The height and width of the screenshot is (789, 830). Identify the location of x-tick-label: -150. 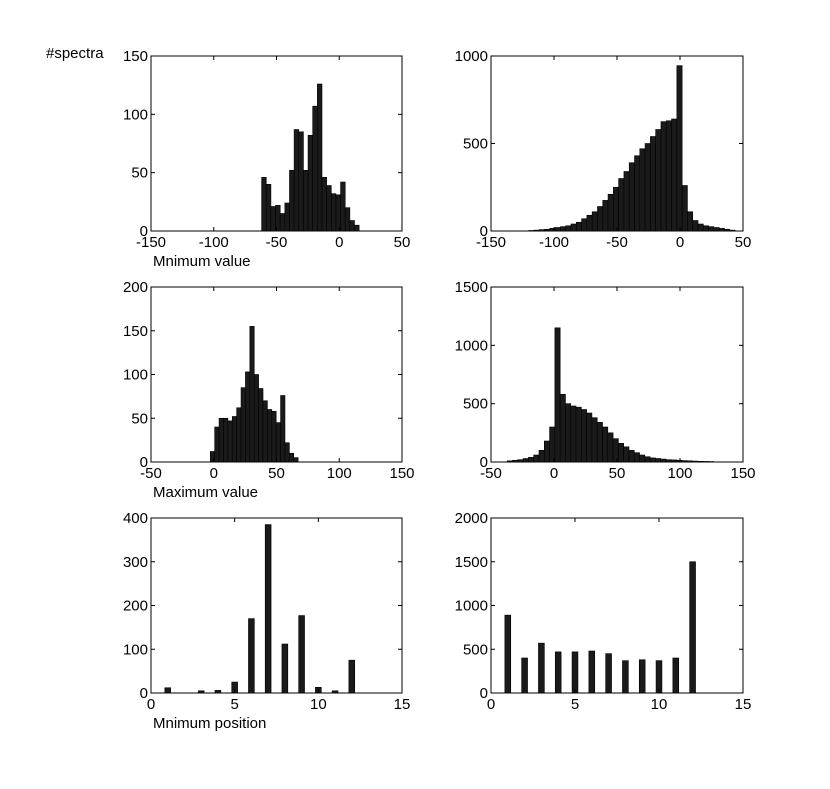
(491, 242).